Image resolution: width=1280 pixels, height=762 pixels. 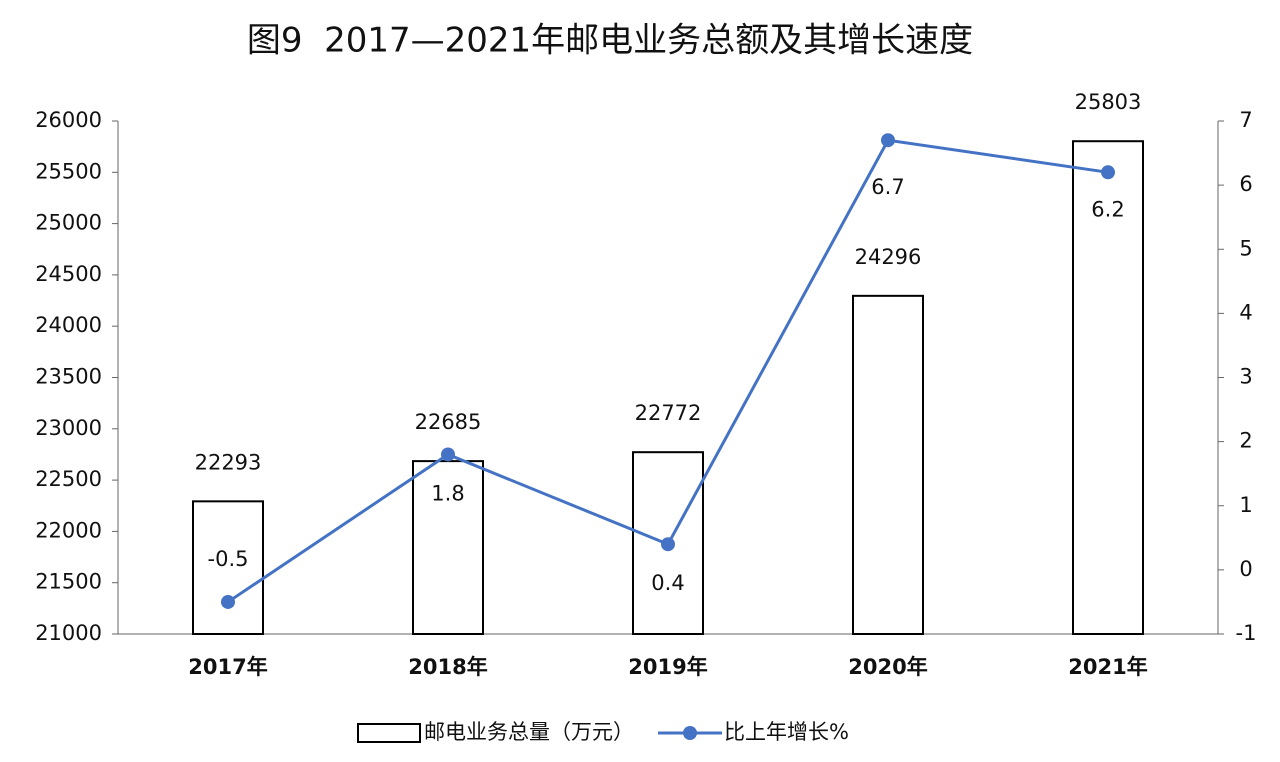 What do you see at coordinates (68, 274) in the screenshot?
I see `y-tick-label: 24500` at bounding box center [68, 274].